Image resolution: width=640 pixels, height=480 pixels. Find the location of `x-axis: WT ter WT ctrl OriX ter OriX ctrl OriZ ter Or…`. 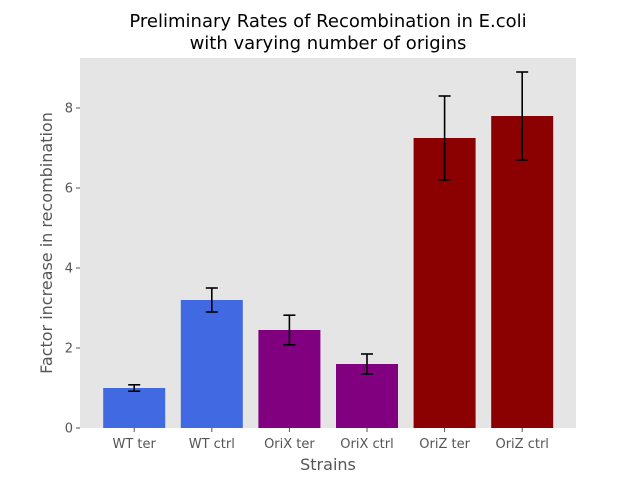

x-axis: WT ter WT ctrl OriX ter OriX ctrl OriZ ter Or… is located at coordinates (331, 440).